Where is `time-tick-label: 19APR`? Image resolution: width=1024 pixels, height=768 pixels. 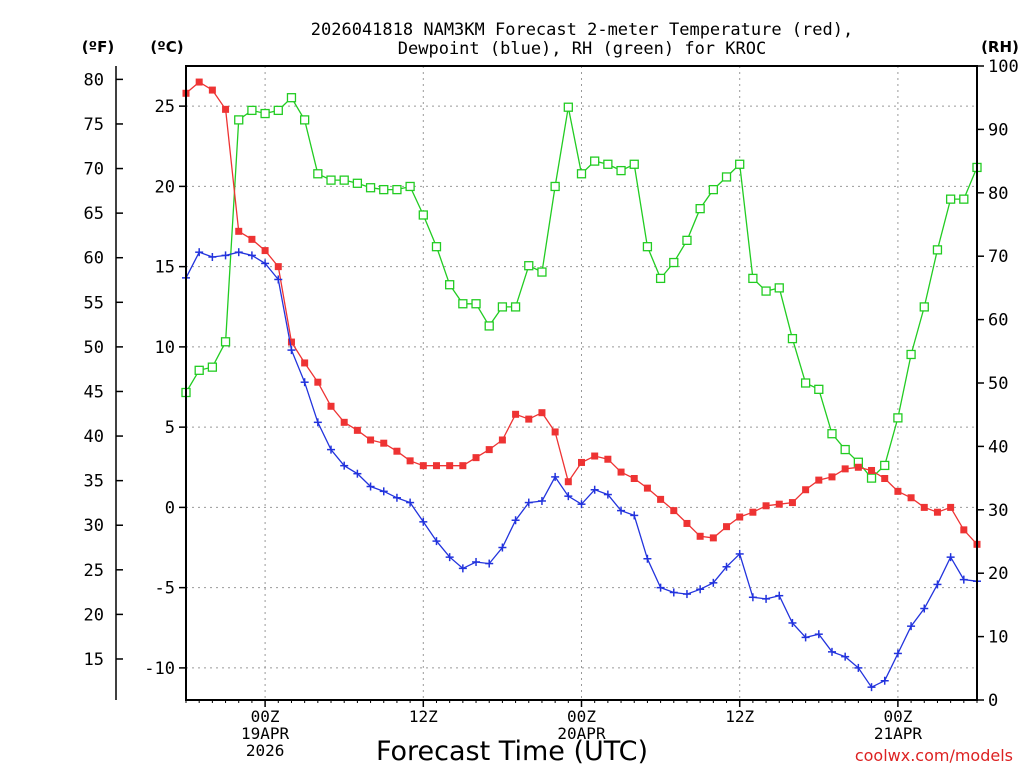 time-tick-label: 19APR is located at coordinates (265, 733).